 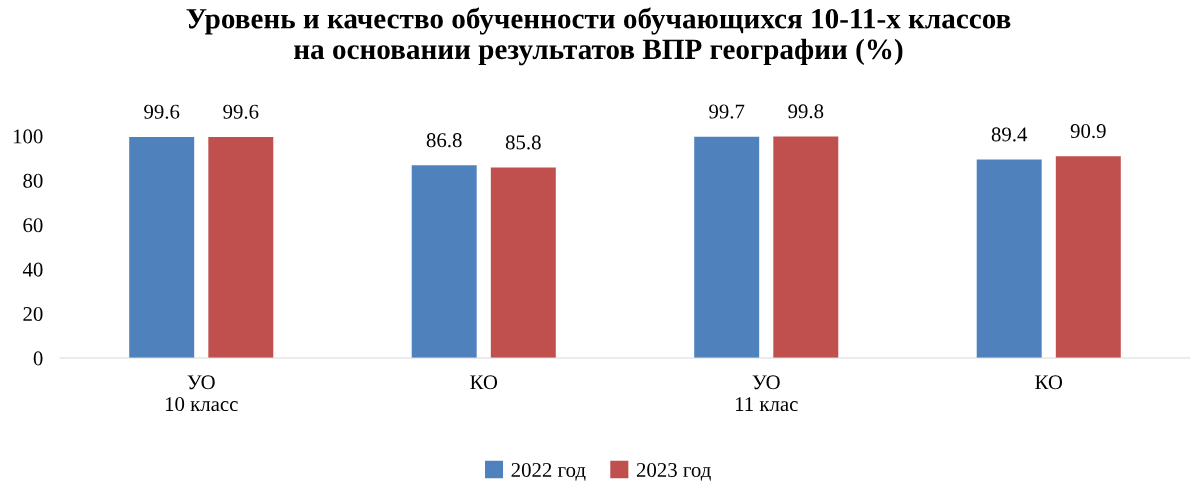 What do you see at coordinates (201, 393) in the screenshot?
I see `x-tick-label: УО 10 класс` at bounding box center [201, 393].